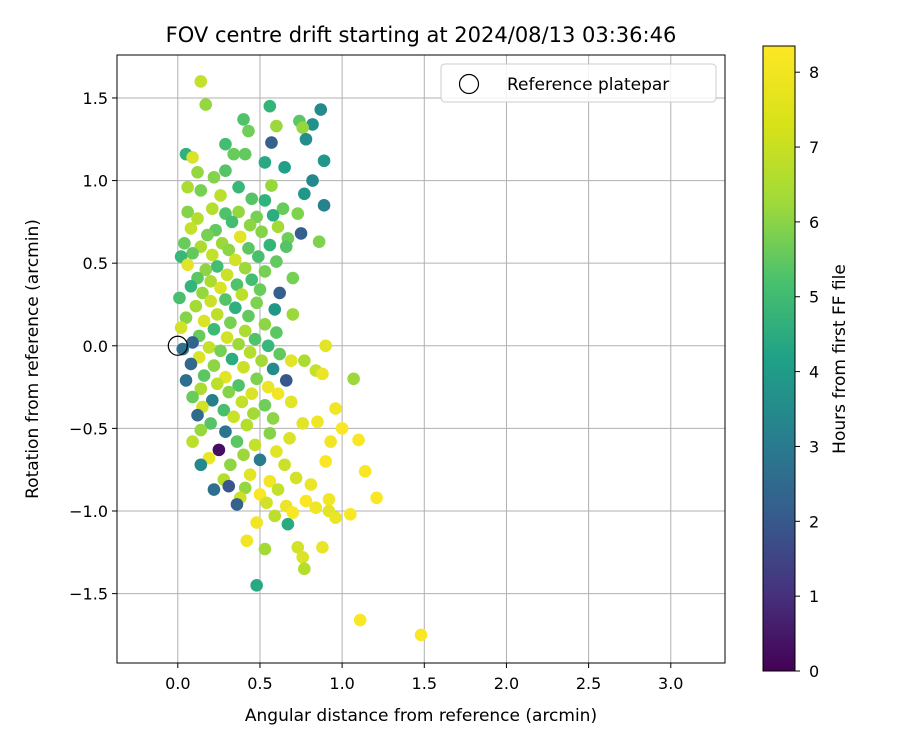 The width and height of the screenshot is (900, 750). What do you see at coordinates (670, 683) in the screenshot?
I see `x-tick-label: 3.0` at bounding box center [670, 683].